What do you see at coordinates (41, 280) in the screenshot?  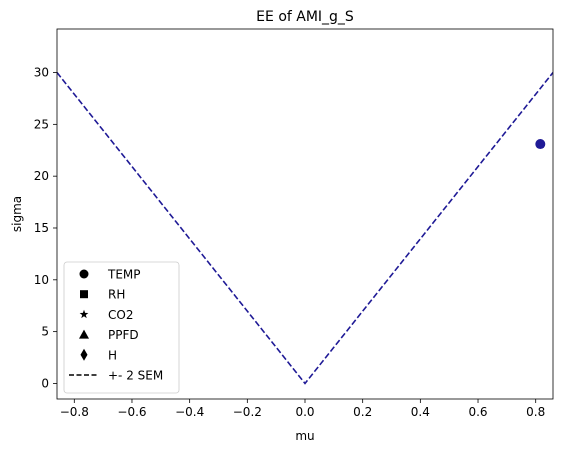 I see `y-tick-label: 10` at bounding box center [41, 280].